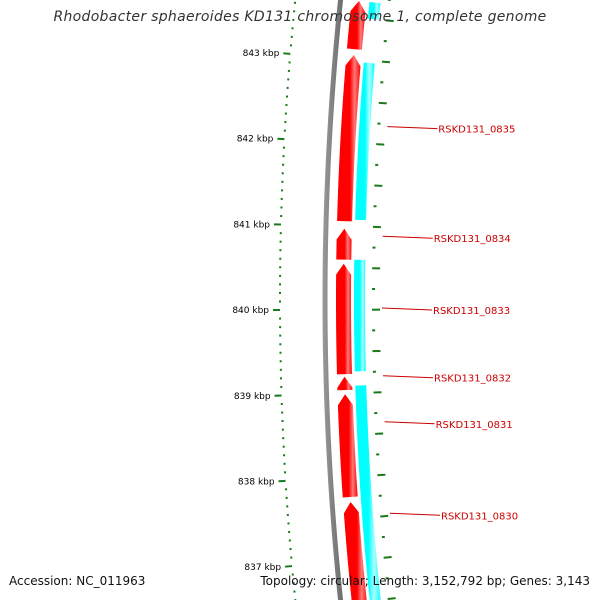 The width and height of the screenshot is (600, 605). I want to click on gene-label-rskd131_0834: RSKD131_0834, so click(472, 239).